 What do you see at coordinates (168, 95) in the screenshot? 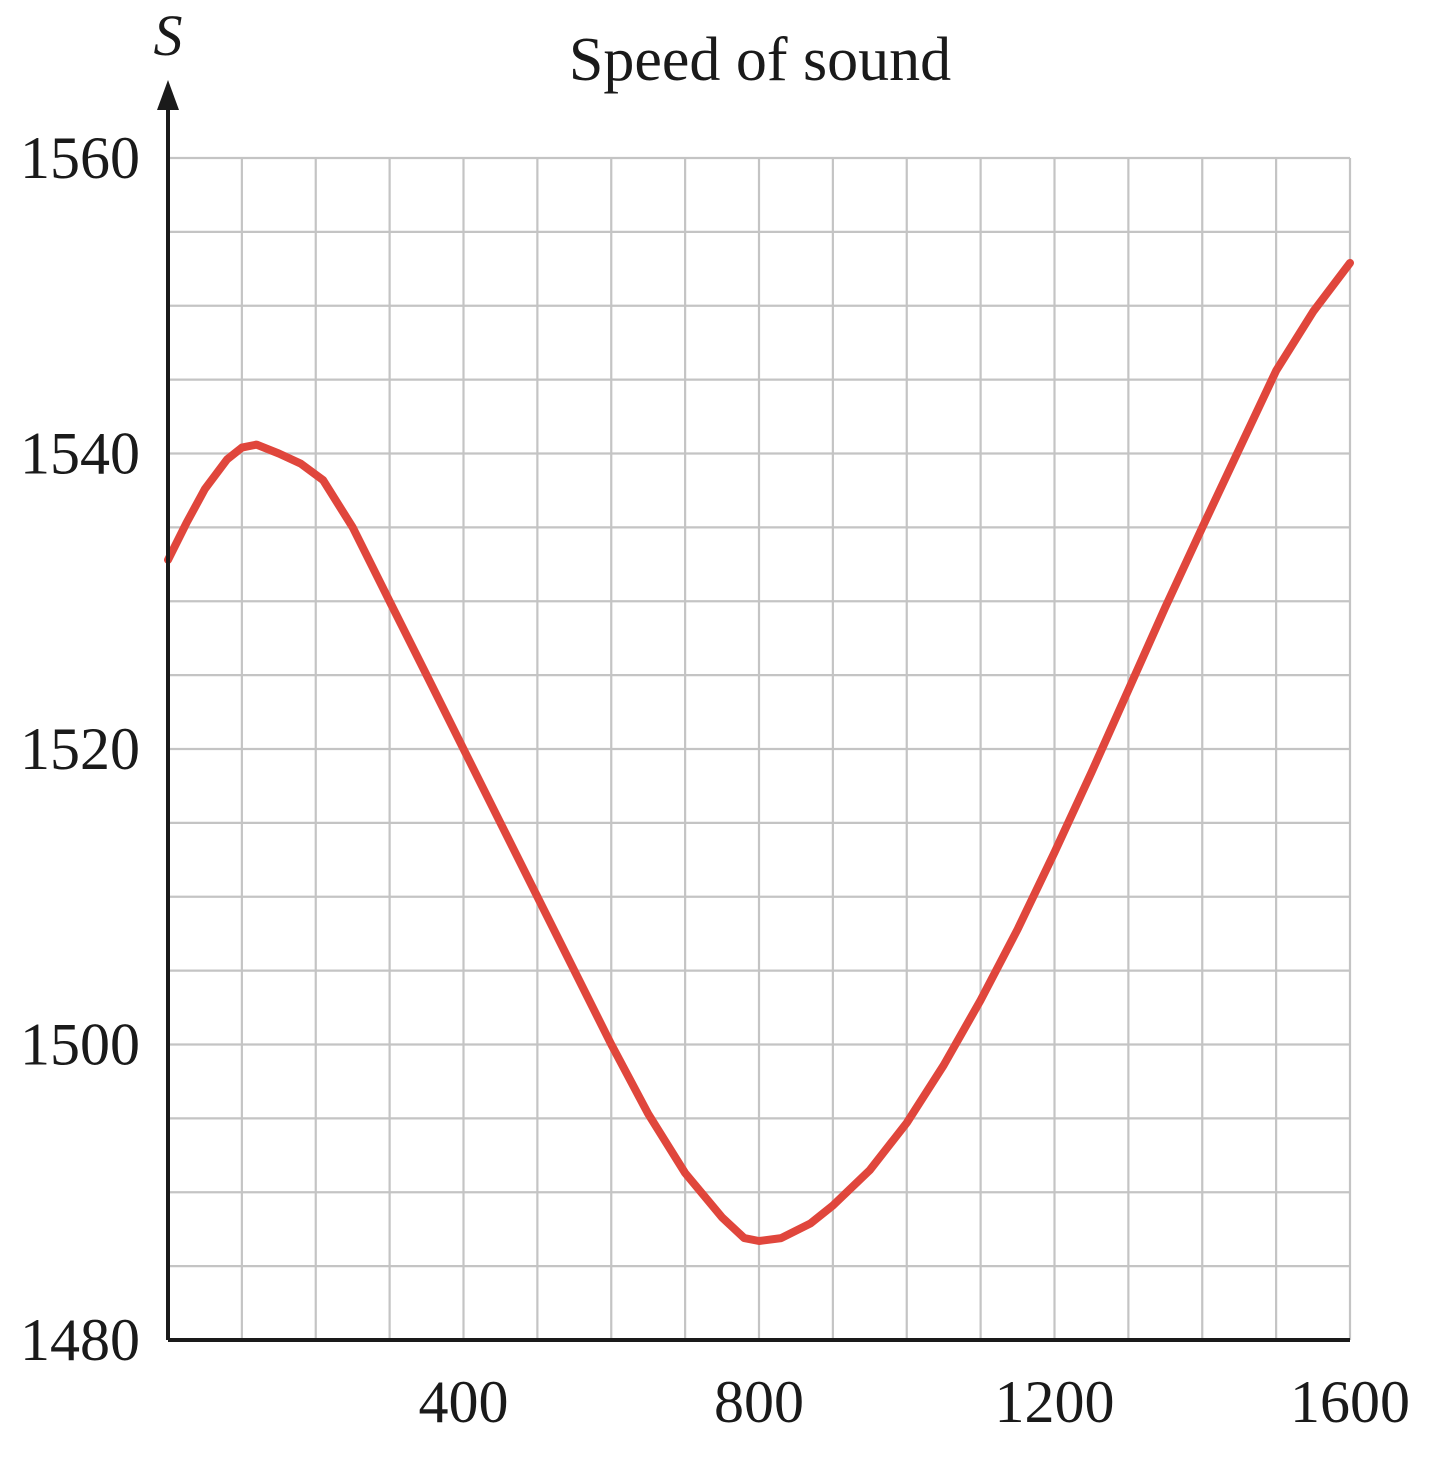
I see `y-axis-arrow` at bounding box center [168, 95].